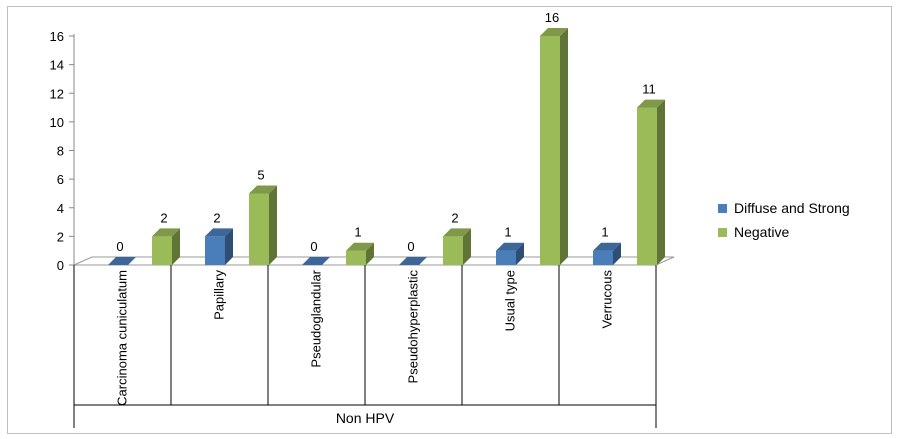 Image resolution: width=897 pixels, height=439 pixels. I want to click on y-tick-label: 2, so click(60, 236).